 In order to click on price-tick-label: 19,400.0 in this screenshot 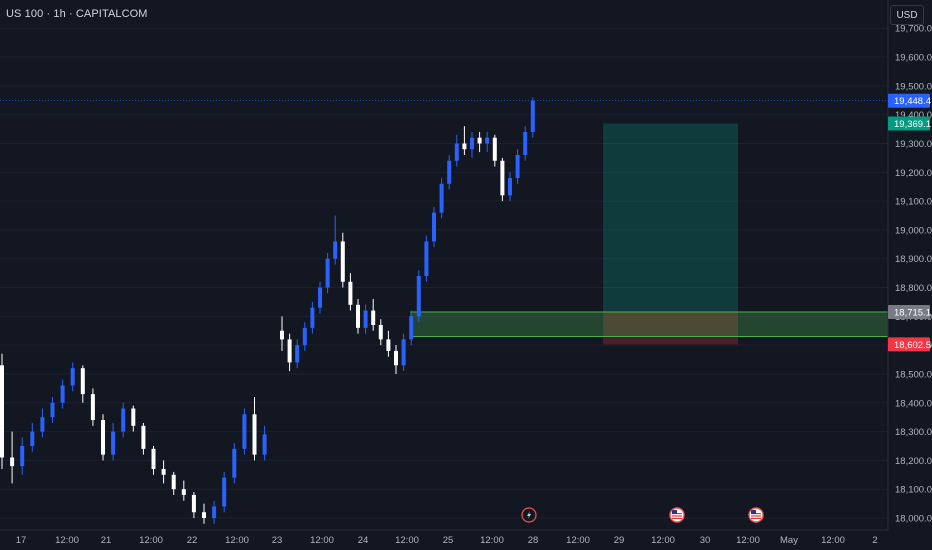, I will do `click(913, 115)`.